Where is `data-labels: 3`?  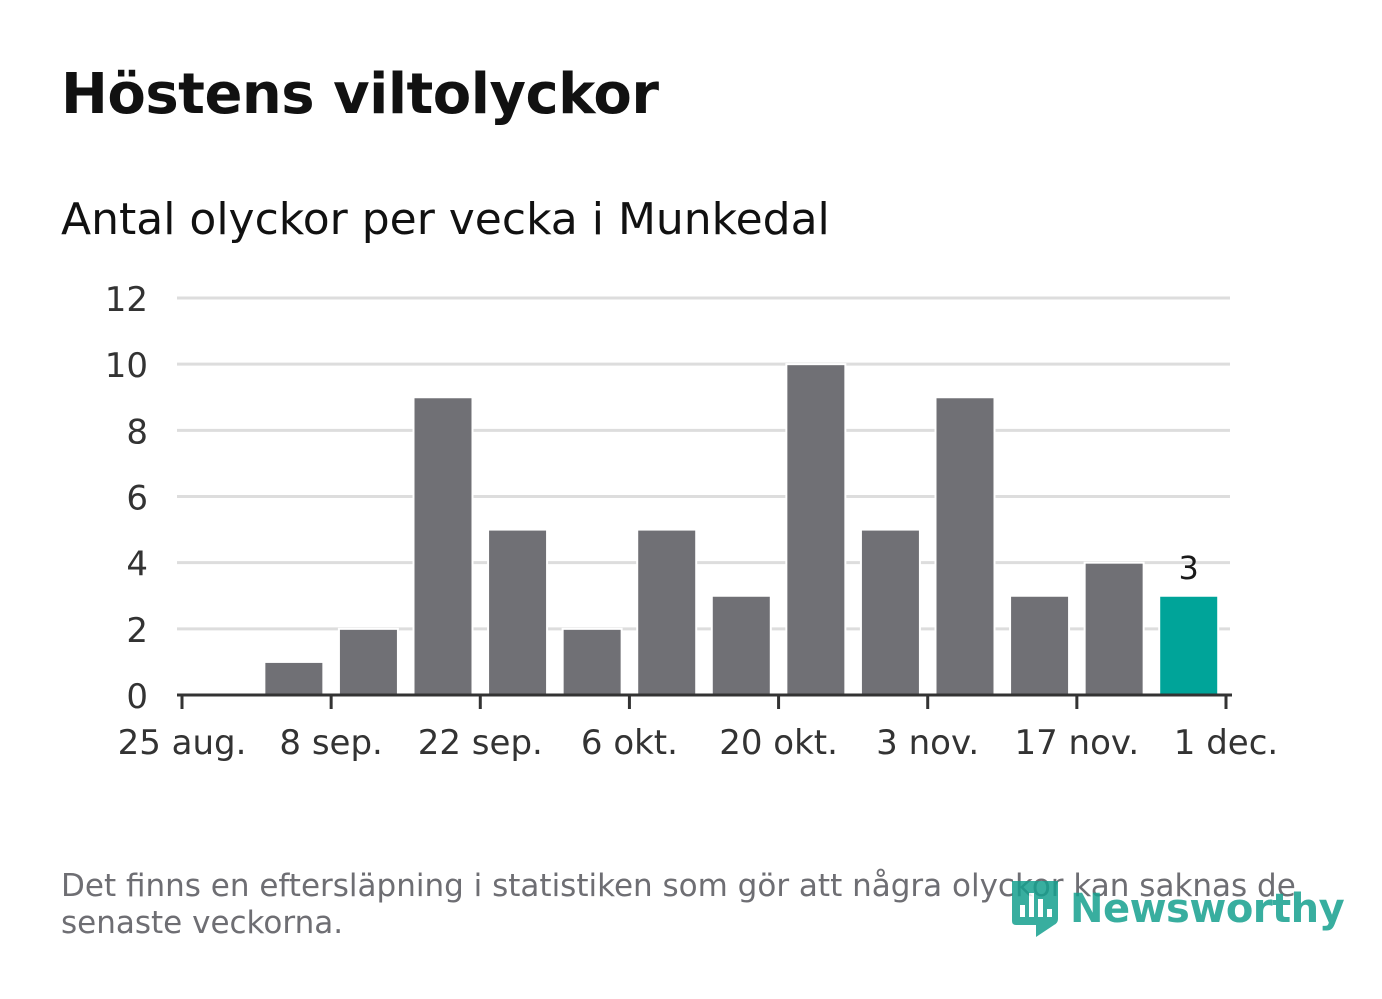 data-labels: 3 is located at coordinates (1189, 568).